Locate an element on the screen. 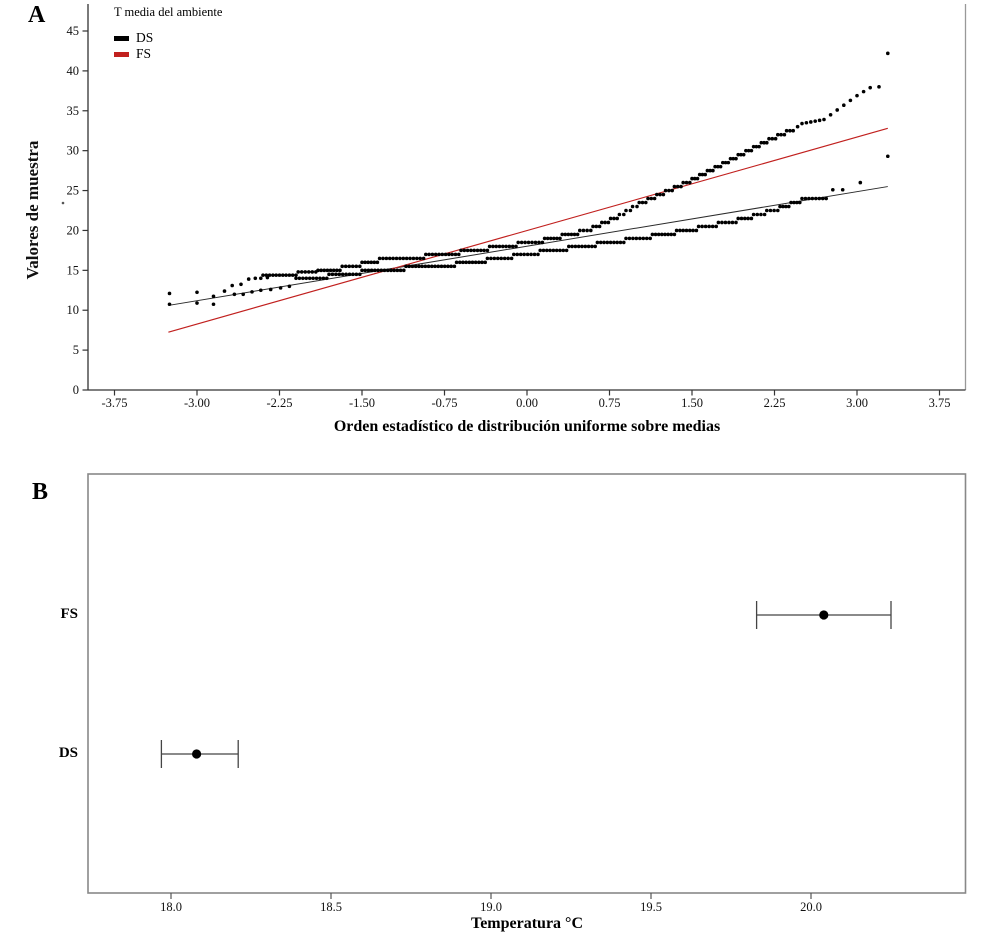 The image size is (998, 944). mean-dot-fs is located at coordinates (824, 615).